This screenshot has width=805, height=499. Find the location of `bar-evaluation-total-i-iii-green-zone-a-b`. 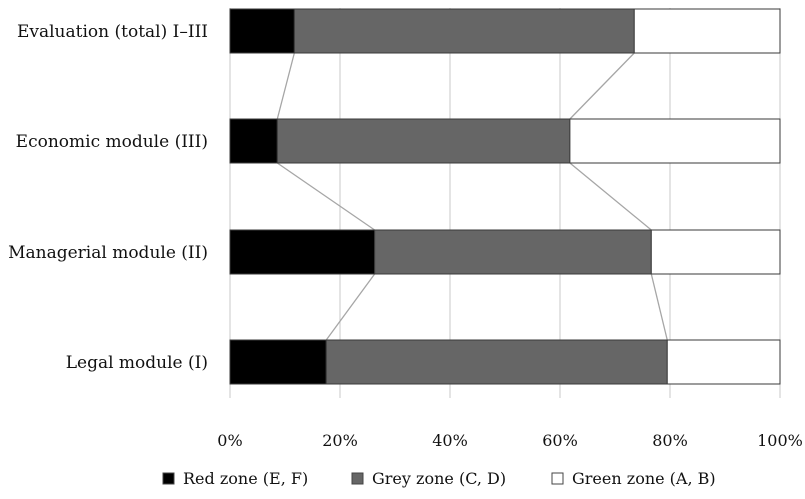

bar-evaluation-total-i-iii-green-zone-a-b is located at coordinates (707, 31).